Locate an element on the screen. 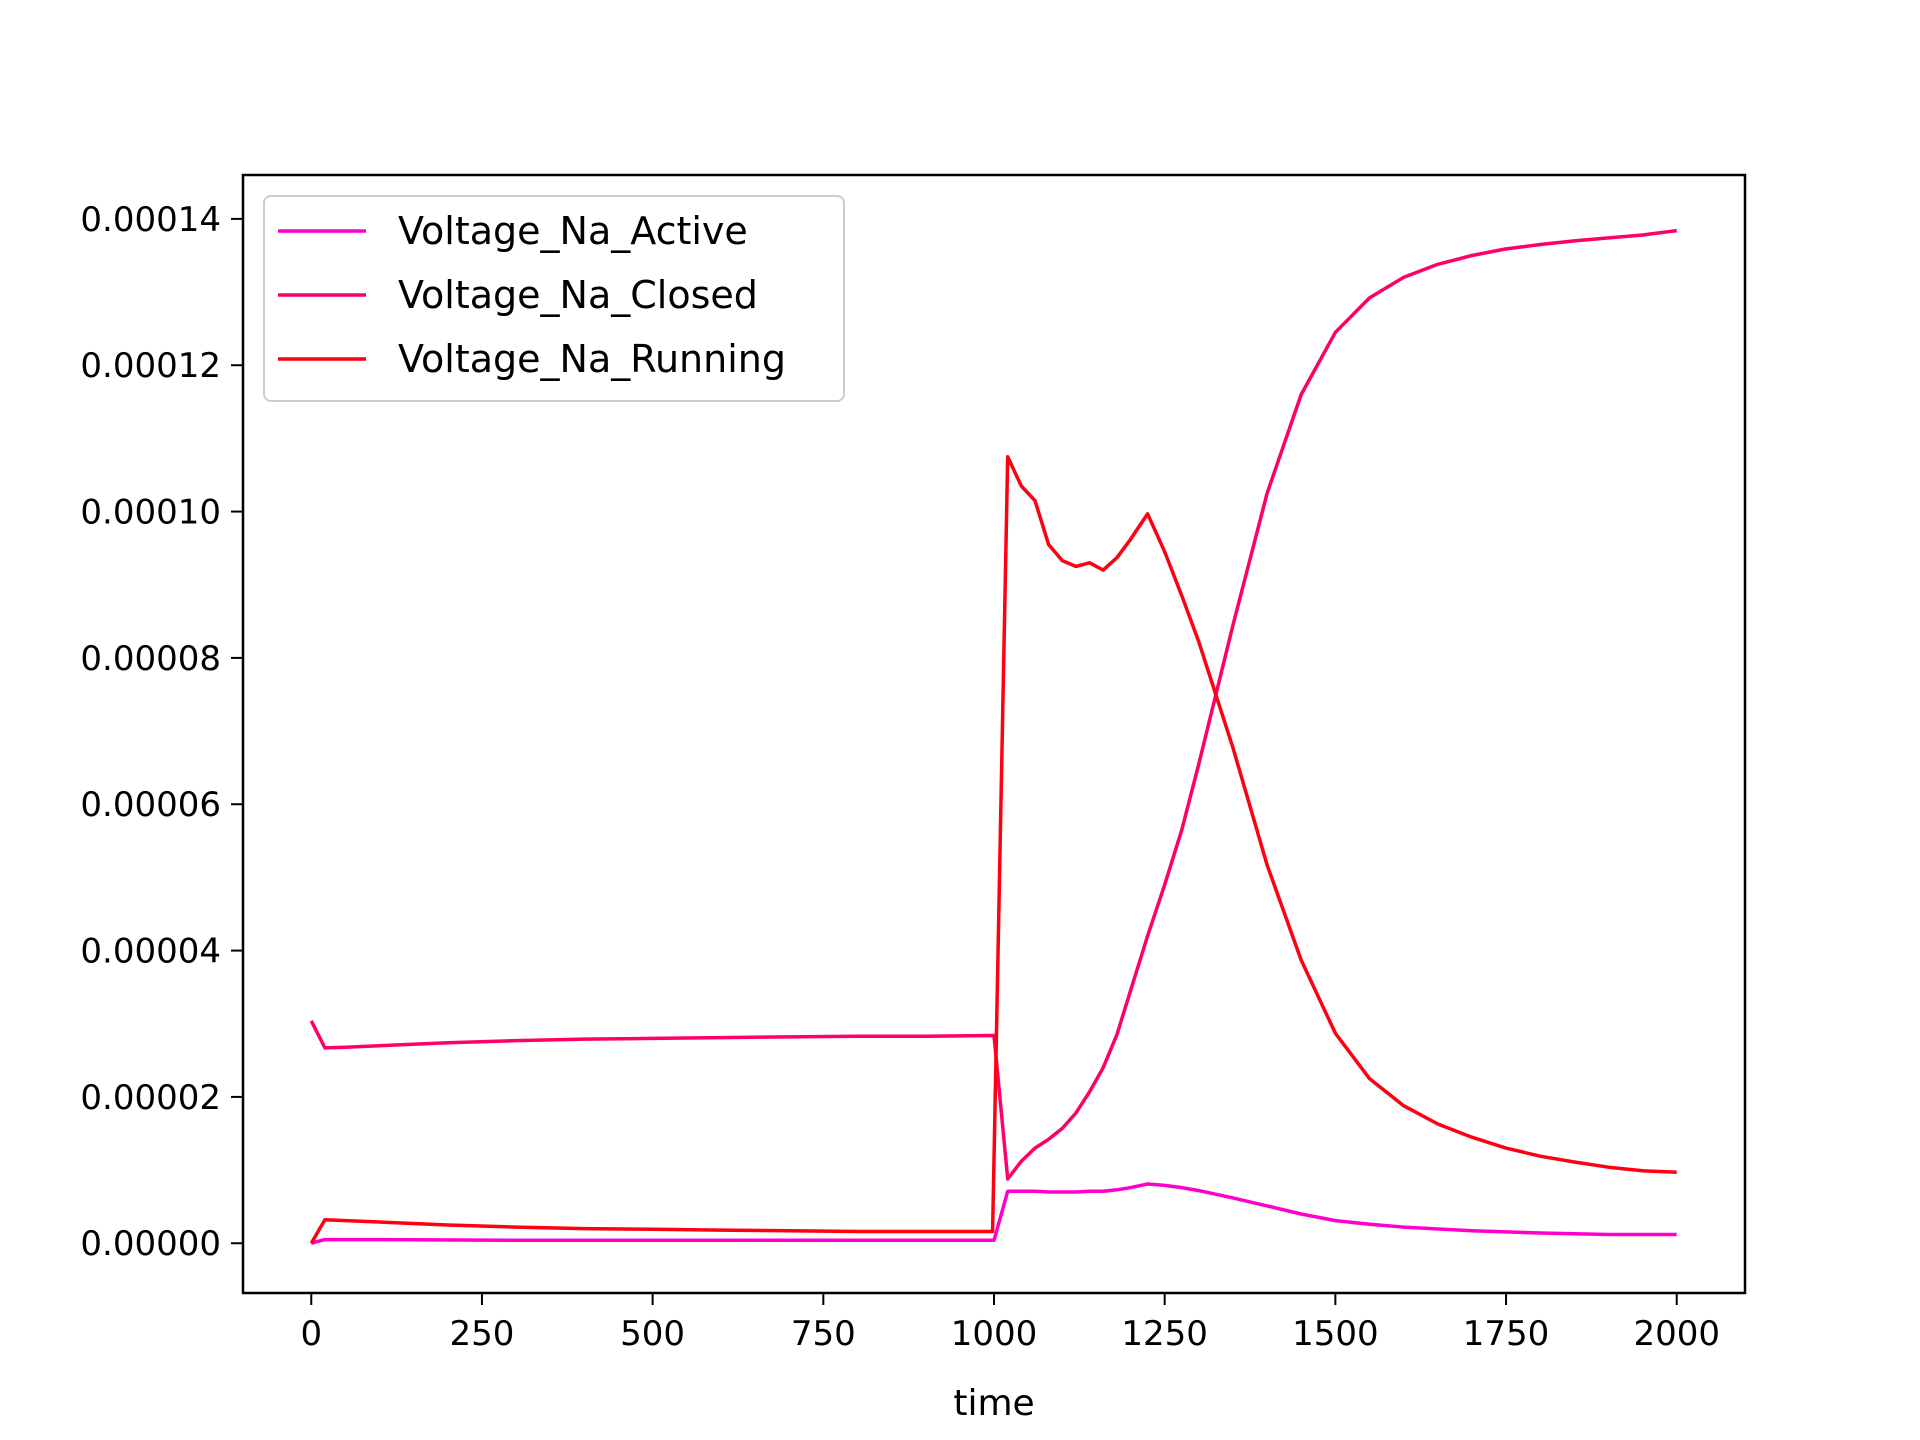  legend-label-3: Voltage_Na_Running is located at coordinates (592, 359).